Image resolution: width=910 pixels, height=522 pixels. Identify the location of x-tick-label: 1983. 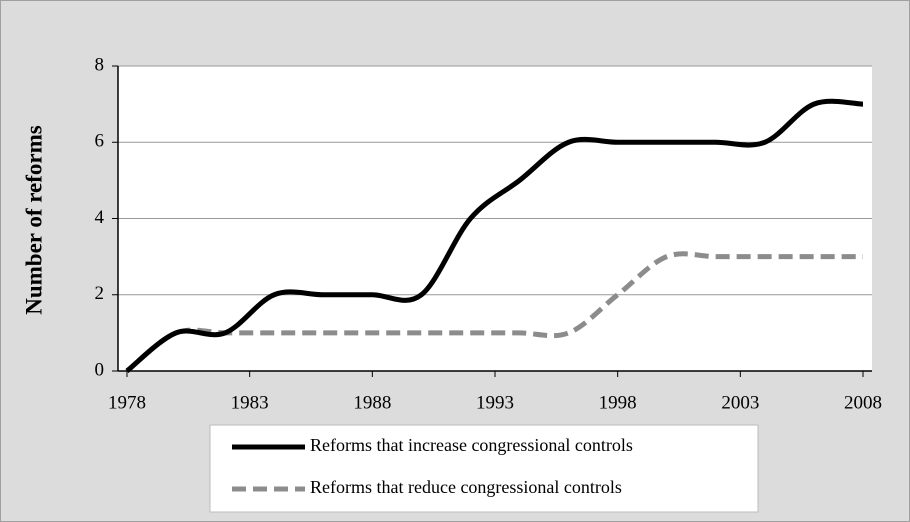
(250, 402).